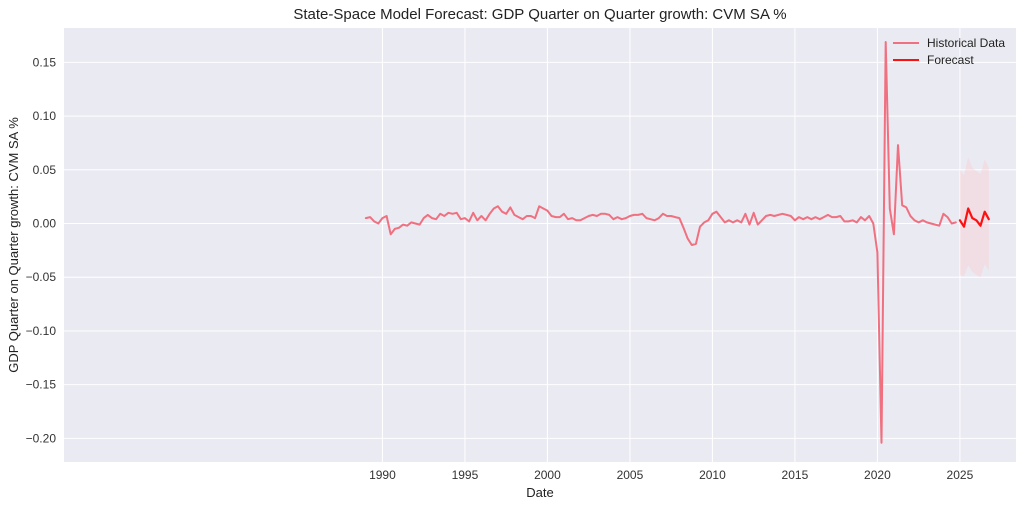 The image size is (1024, 508). Describe the element at coordinates (45, 224) in the screenshot. I see `y-tick-label: 0.00` at that location.